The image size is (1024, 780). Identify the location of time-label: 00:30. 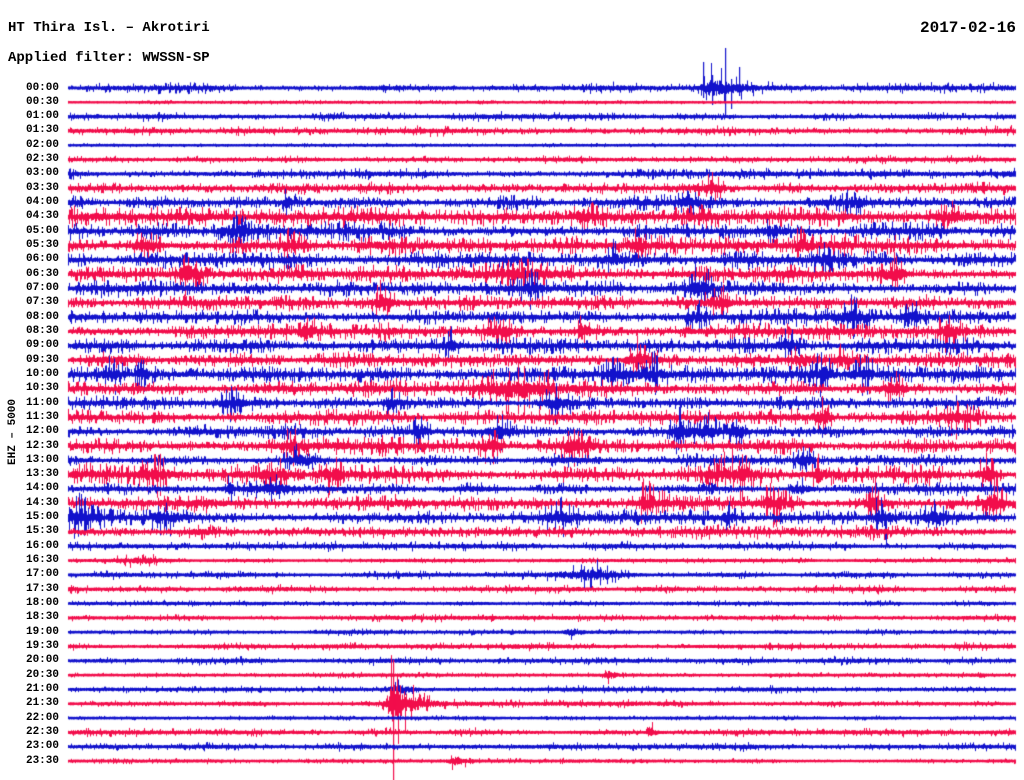
(42, 101).